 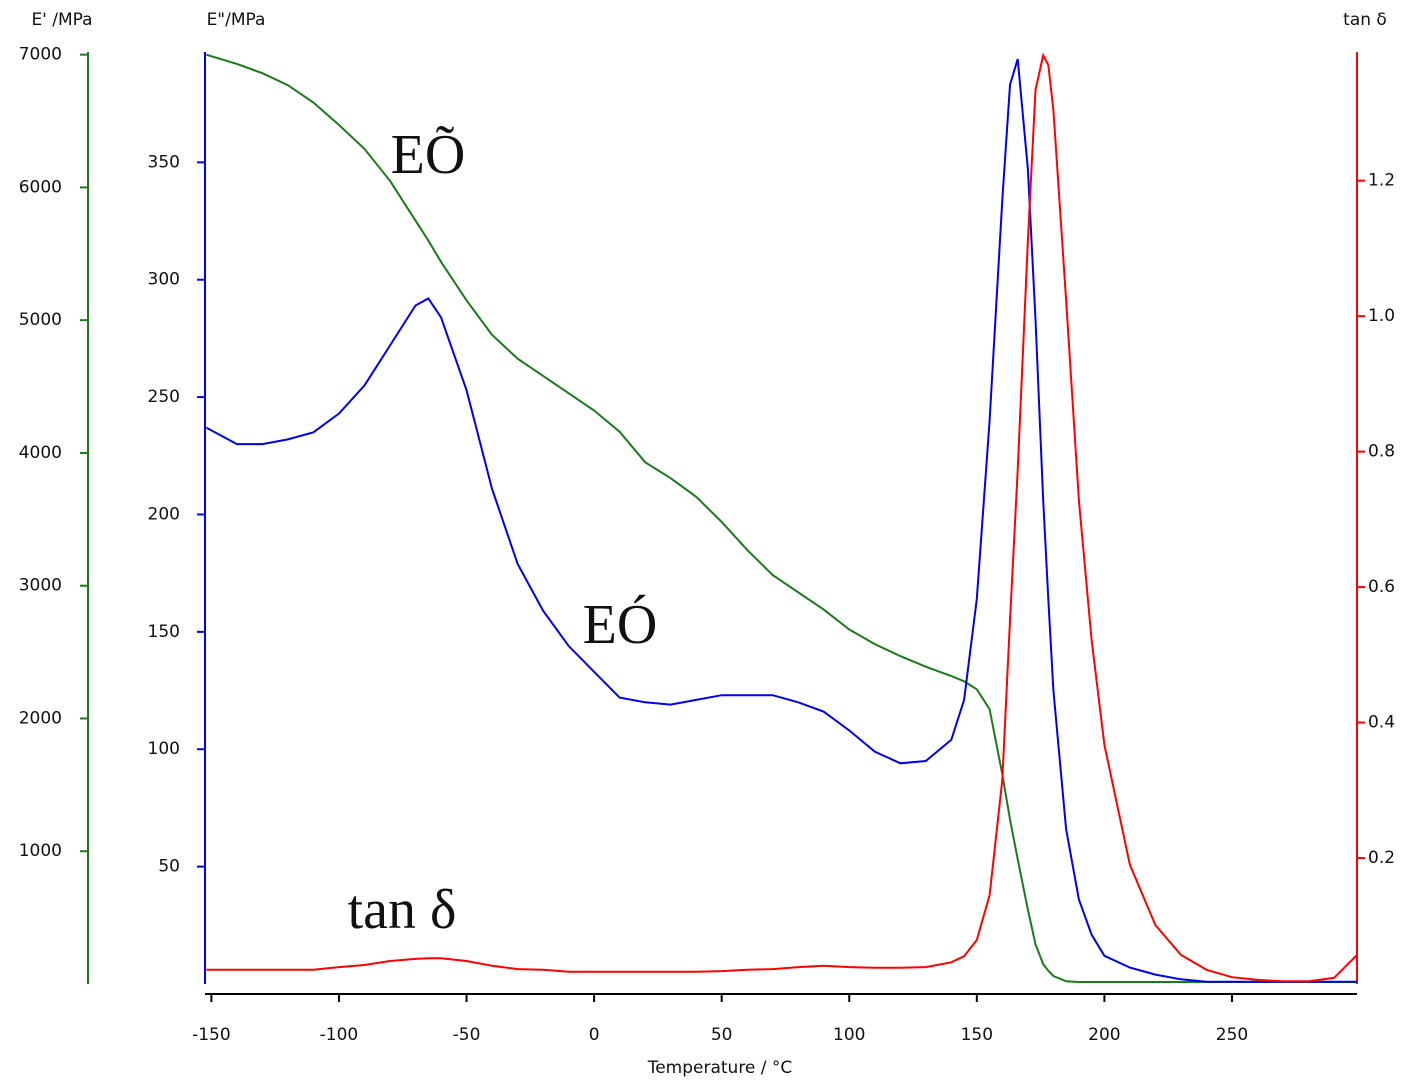 What do you see at coordinates (1381, 316) in the screenshot?
I see `y3-tick-label: 1.0` at bounding box center [1381, 316].